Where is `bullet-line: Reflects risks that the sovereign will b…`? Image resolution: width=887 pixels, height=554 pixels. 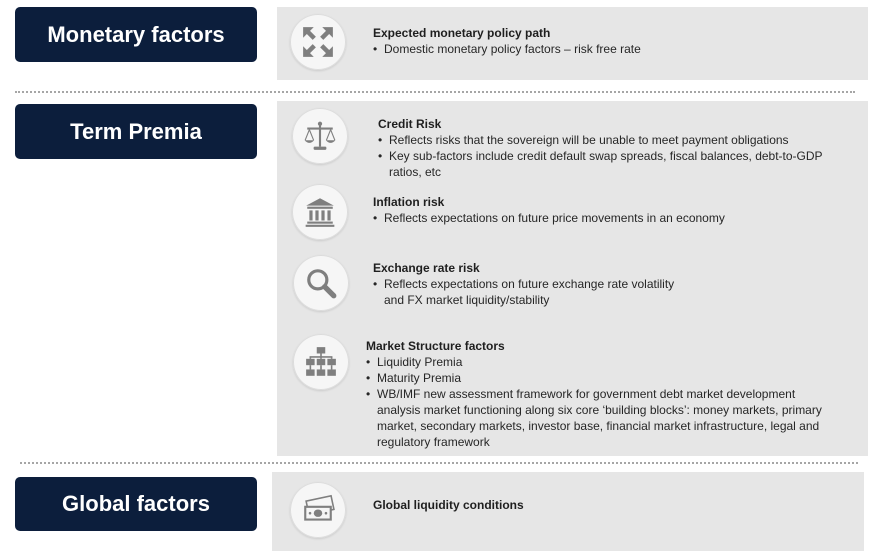 bullet-line: Reflects risks that the sovereign will b… is located at coordinates (589, 140).